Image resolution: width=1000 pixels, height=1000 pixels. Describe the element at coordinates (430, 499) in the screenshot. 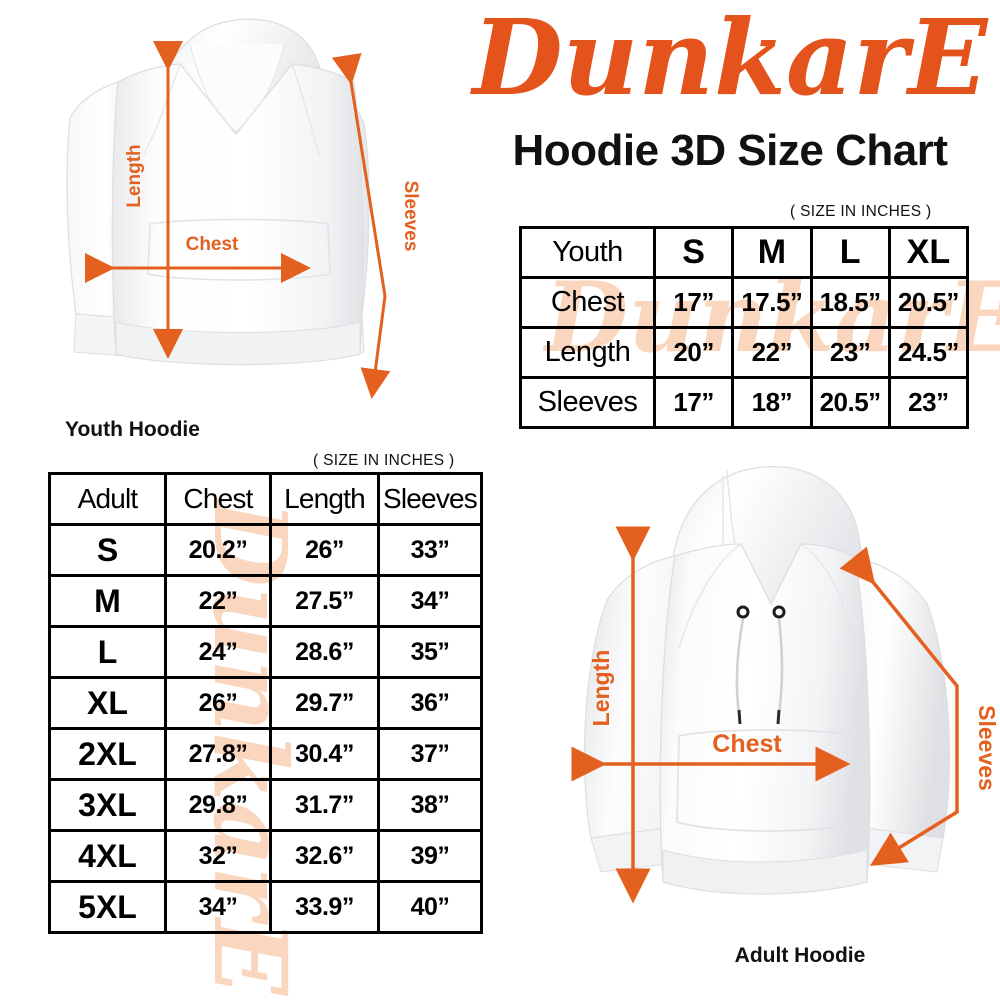

I see `adult-col-sleeves: Sleeves` at that location.